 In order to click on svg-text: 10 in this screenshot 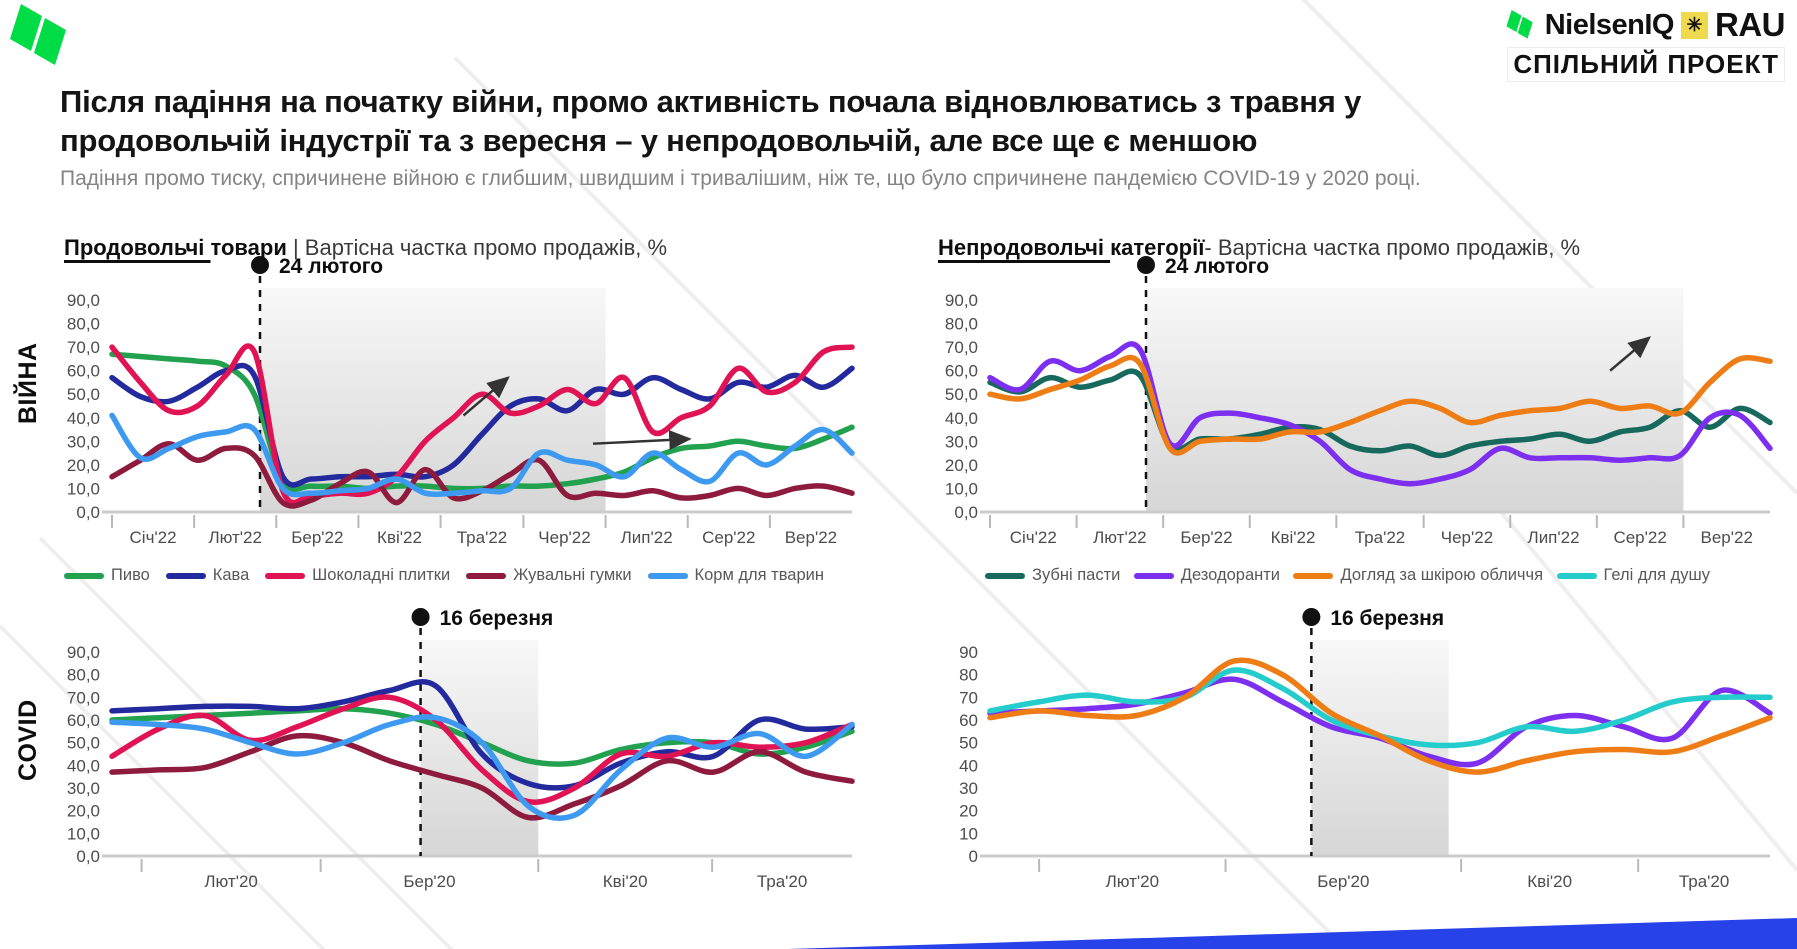, I will do `click(968, 833)`.